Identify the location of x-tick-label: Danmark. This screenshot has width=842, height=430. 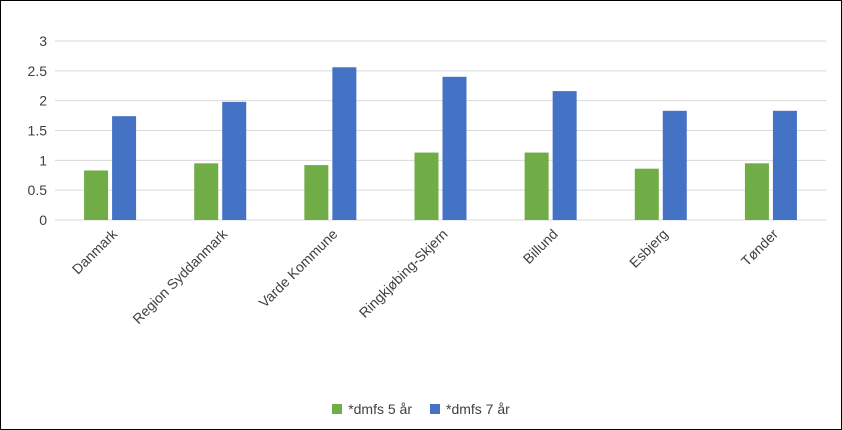
(95, 251).